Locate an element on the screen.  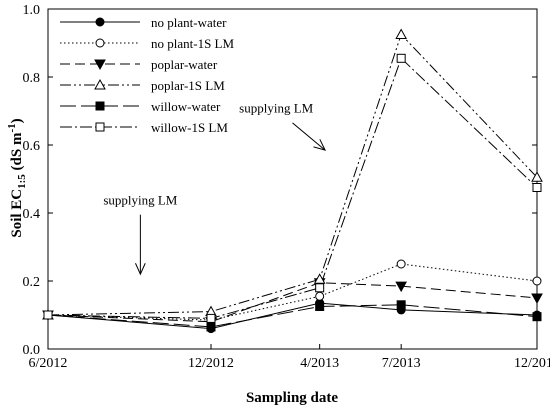
y-tick-labels: 0.0 0.2 0.4 0.6 0.8 1.0 is located at coordinates (32, 180).